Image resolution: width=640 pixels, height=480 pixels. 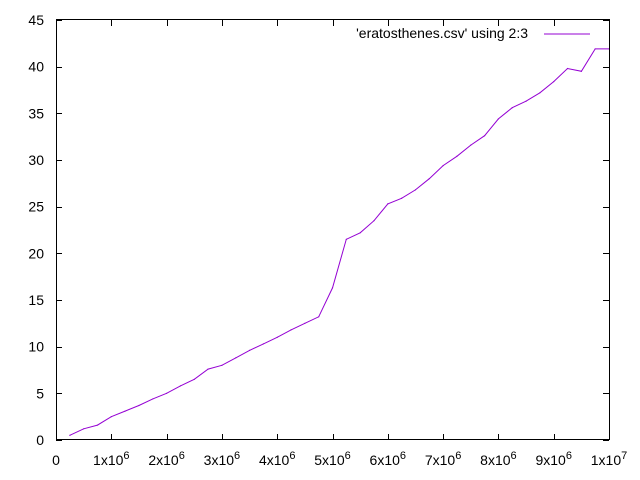 I want to click on y-tick-label: 0, so click(x=40, y=440).